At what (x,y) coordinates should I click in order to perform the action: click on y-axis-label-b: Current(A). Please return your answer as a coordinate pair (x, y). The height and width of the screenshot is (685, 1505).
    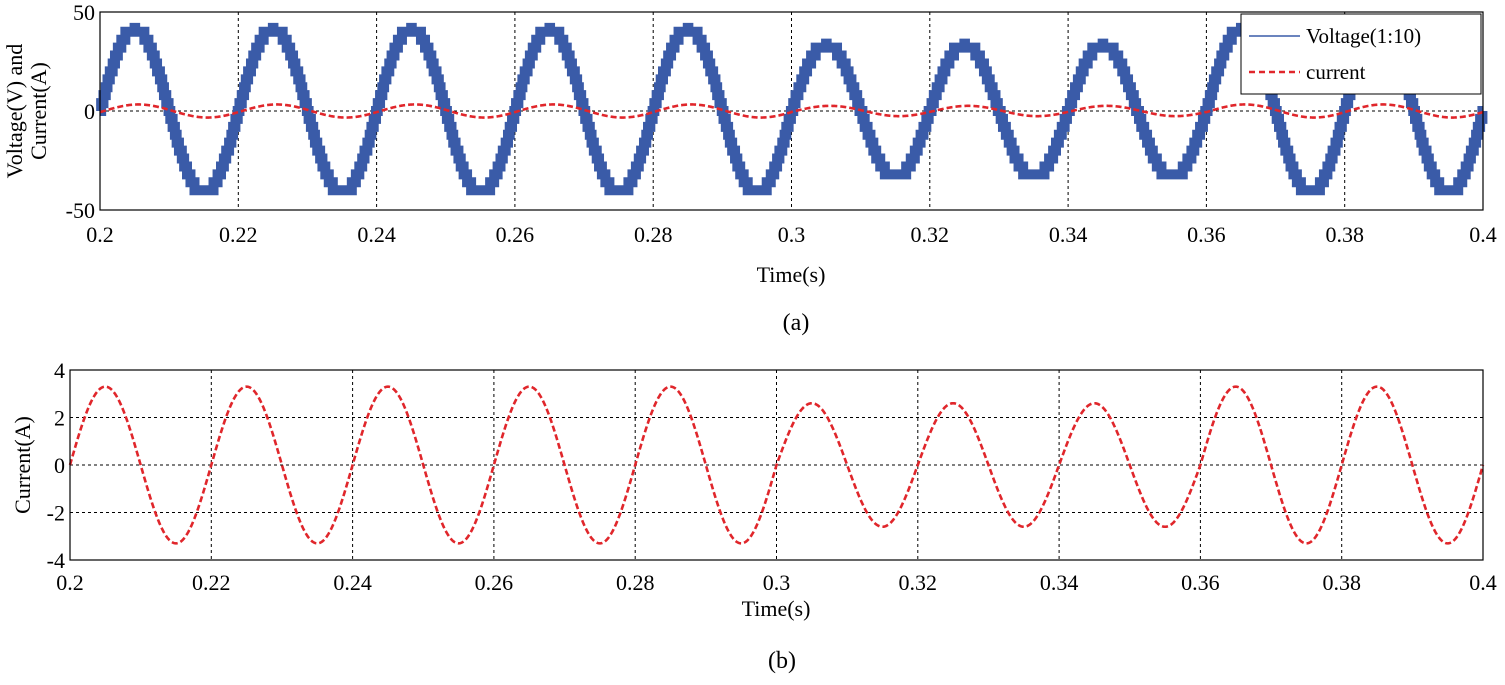
    Looking at the image, I should click on (22, 465).